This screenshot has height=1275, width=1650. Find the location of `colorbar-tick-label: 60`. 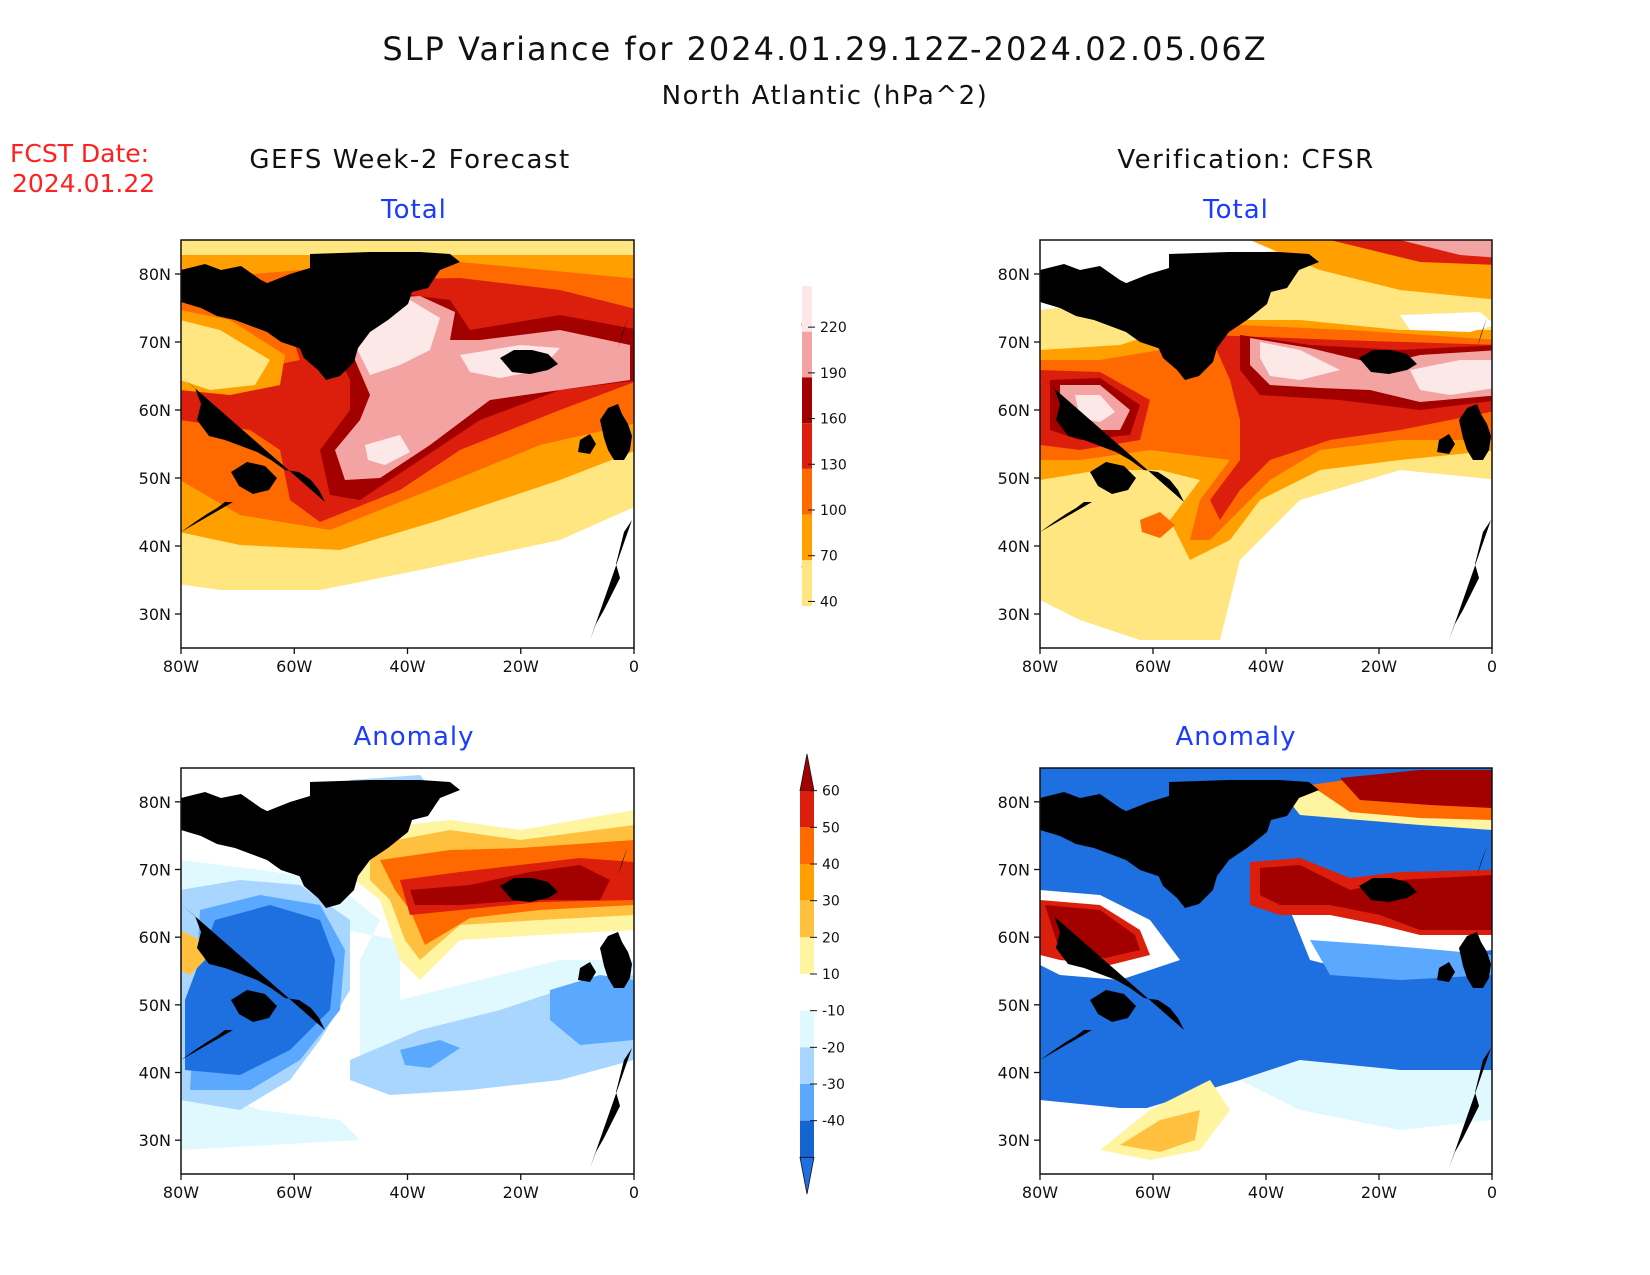

colorbar-tick-label: 60 is located at coordinates (831, 792).